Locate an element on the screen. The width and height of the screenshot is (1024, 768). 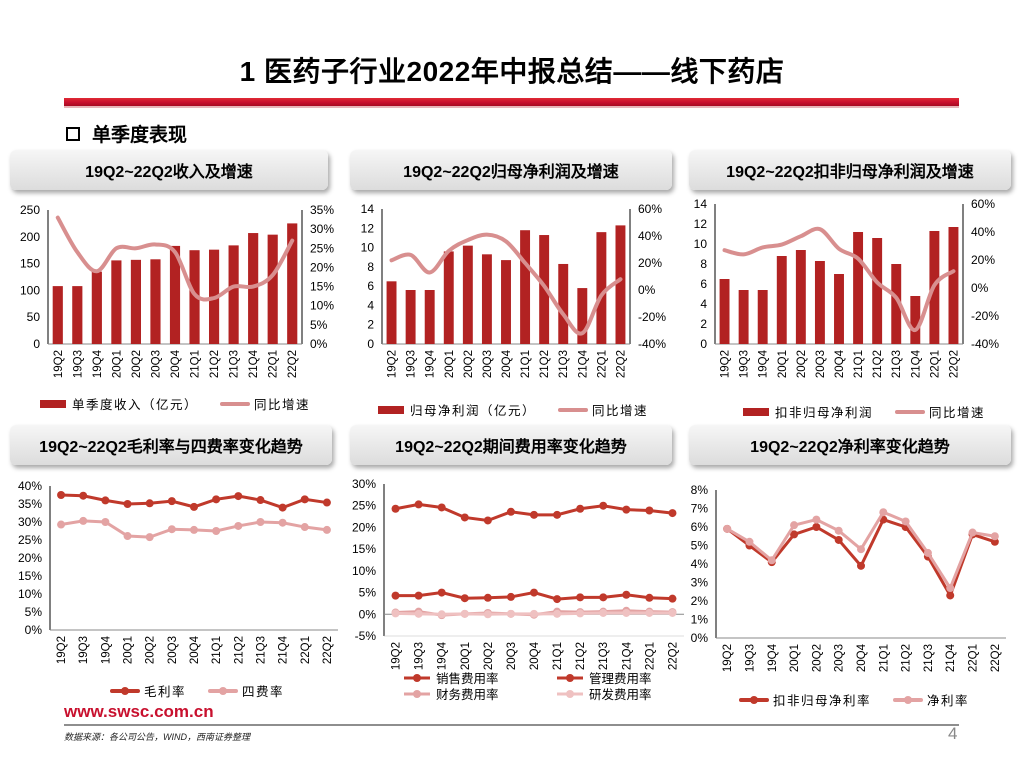
c2-ytick-left: 14 is located at coordinates (368, 209).